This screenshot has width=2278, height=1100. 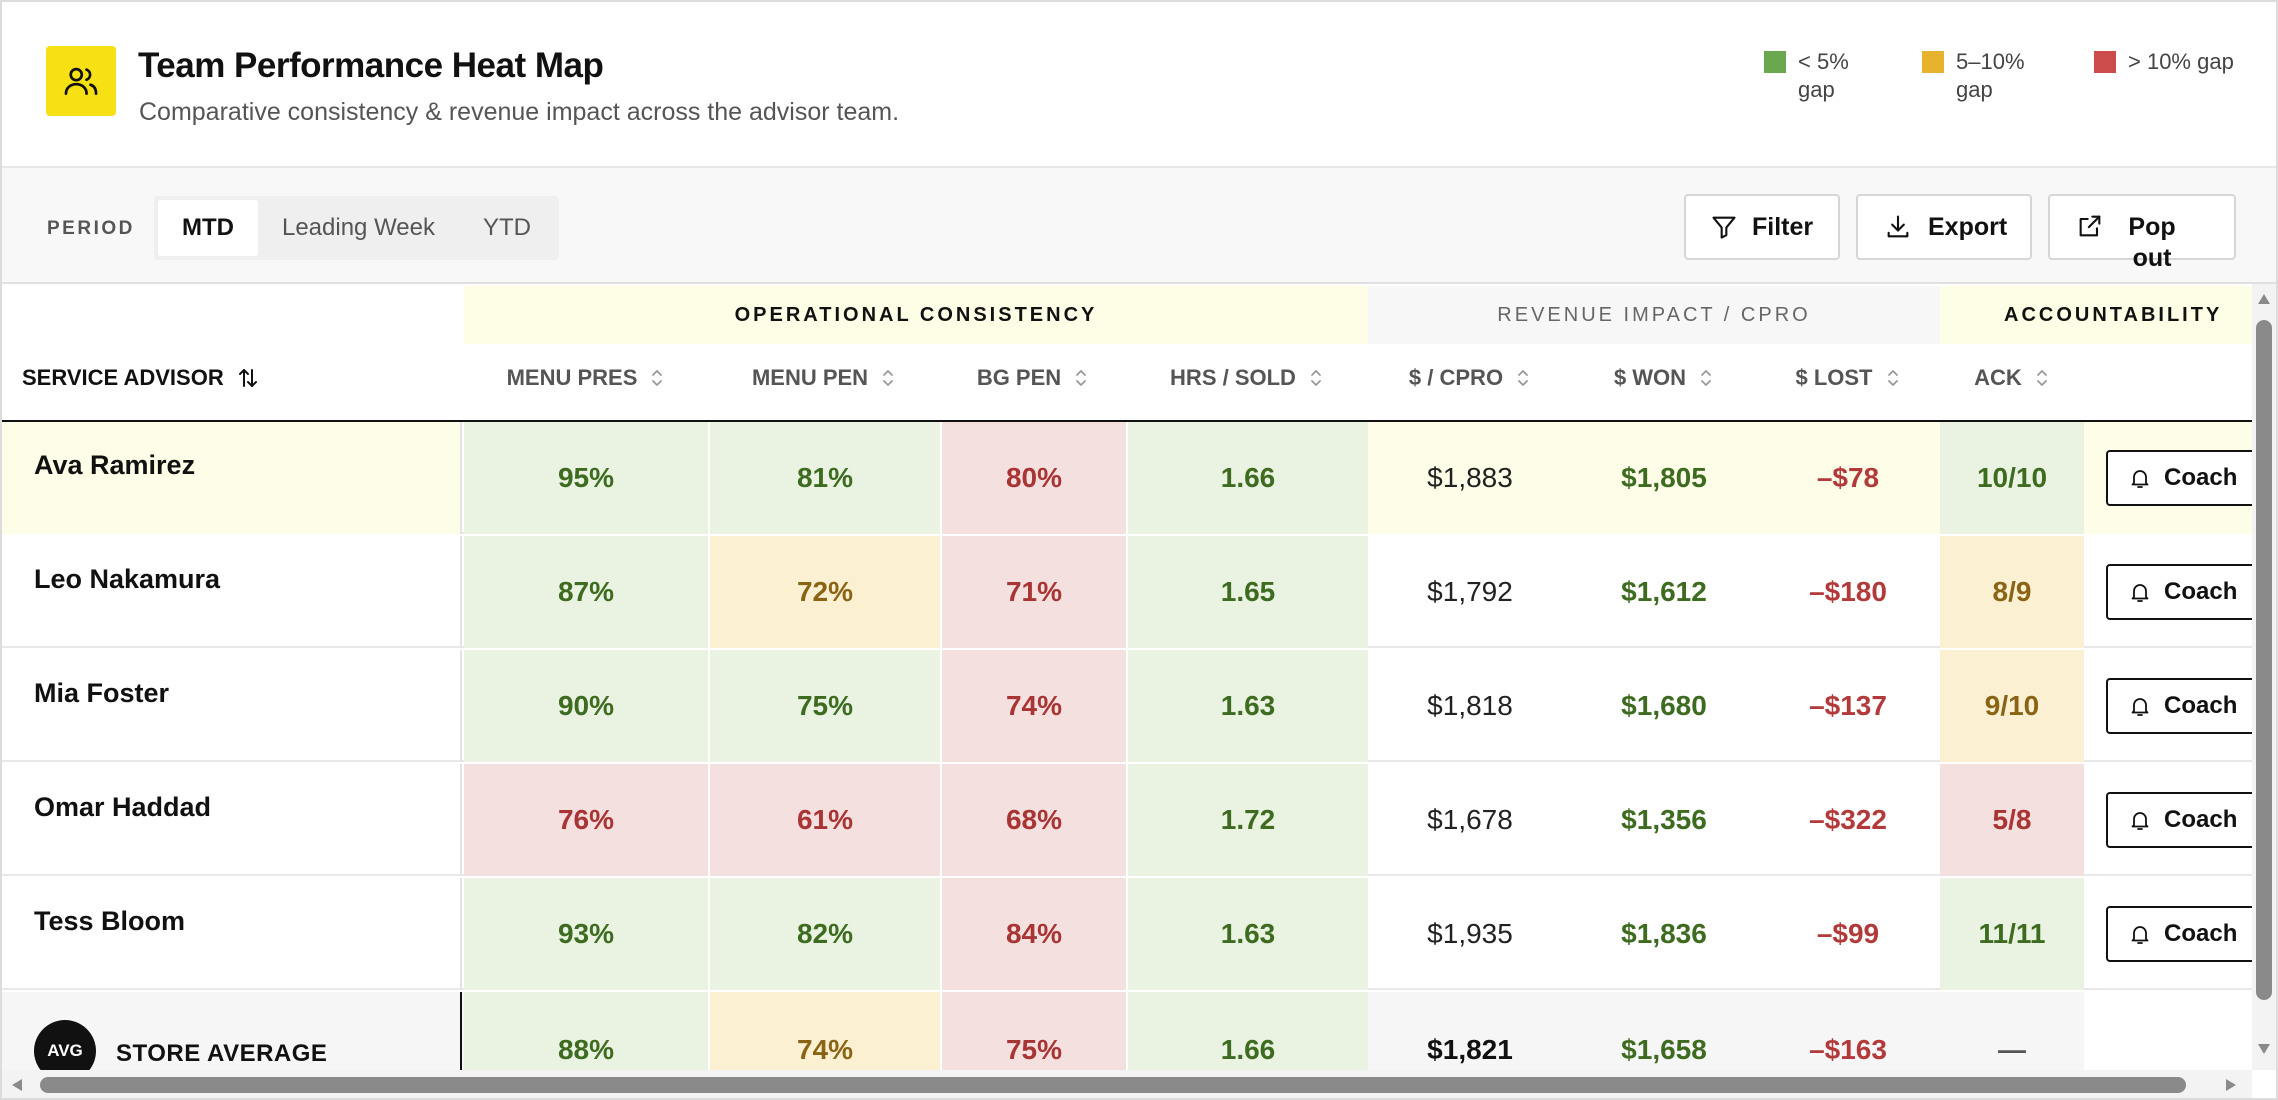 I want to click on column-header-ack: ACK, so click(x=2012, y=378).